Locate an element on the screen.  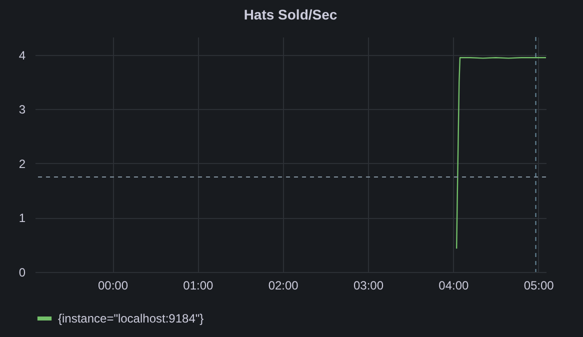
y-tick-label: 0 is located at coordinates (22, 273).